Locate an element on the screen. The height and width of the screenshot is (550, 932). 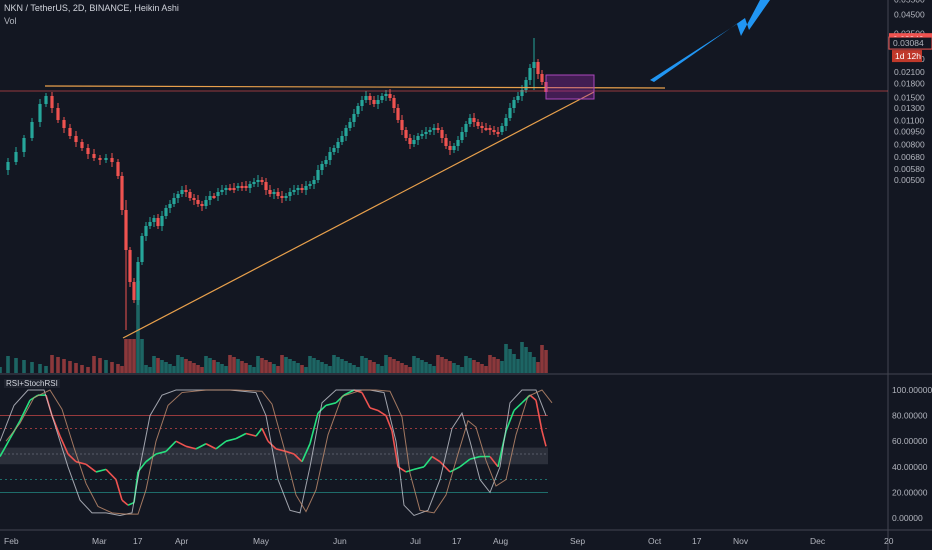
target-zone-box is located at coordinates (570, 87).